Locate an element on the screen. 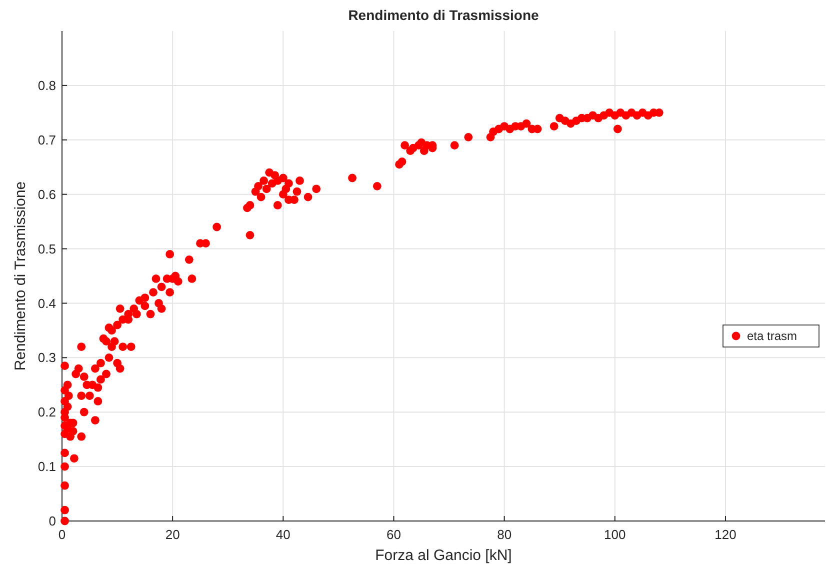 Image resolution: width=826 pixels, height=568 pixels. y-tick-label: 0.3 is located at coordinates (47, 358).